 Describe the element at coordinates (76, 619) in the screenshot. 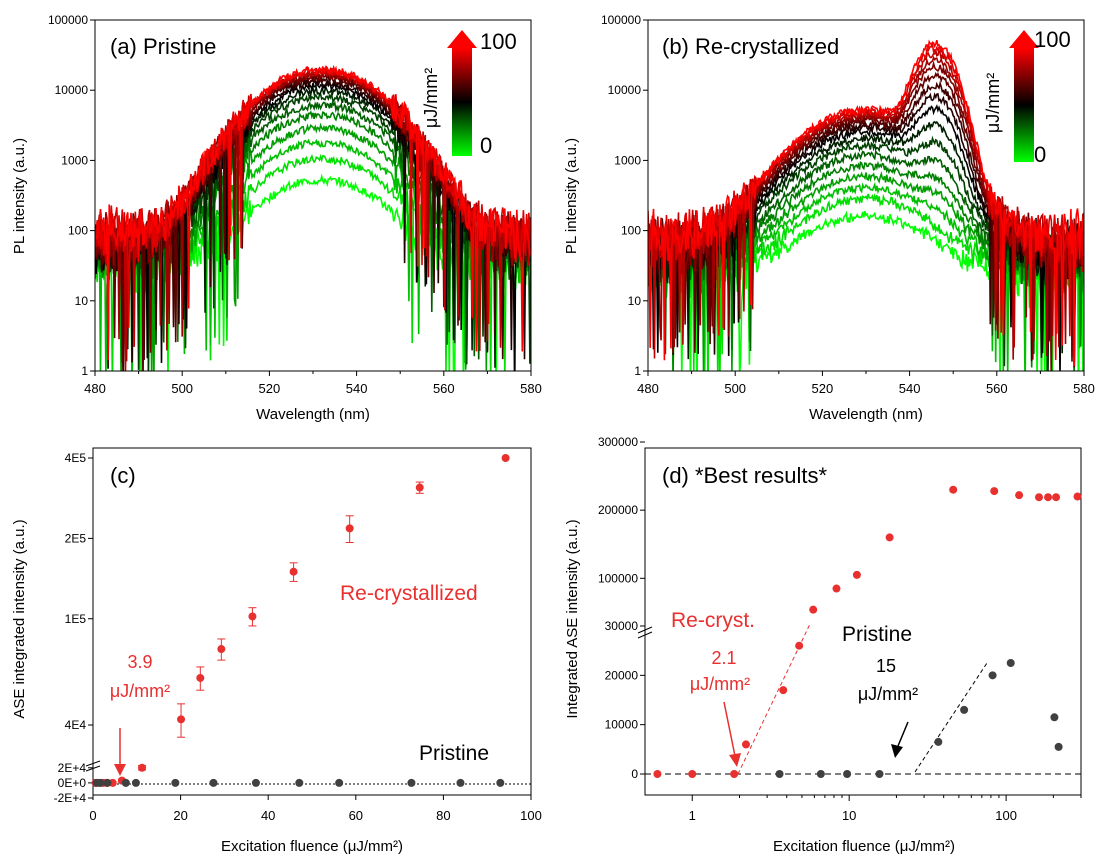

I see `y-tick-label: 1E5` at that location.